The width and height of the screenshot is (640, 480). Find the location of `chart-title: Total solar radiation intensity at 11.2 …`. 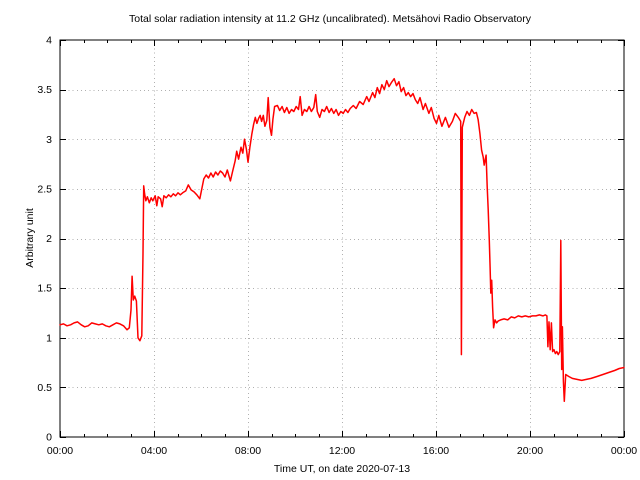

chart-title: Total solar radiation intensity at 11.2 … is located at coordinates (330, 19).